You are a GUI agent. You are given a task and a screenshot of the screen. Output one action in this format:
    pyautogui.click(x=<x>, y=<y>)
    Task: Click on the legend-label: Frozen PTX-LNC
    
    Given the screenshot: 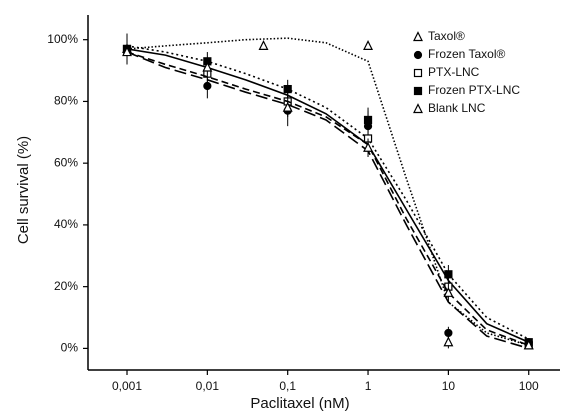 What is the action you would take?
    pyautogui.click(x=474, y=90)
    